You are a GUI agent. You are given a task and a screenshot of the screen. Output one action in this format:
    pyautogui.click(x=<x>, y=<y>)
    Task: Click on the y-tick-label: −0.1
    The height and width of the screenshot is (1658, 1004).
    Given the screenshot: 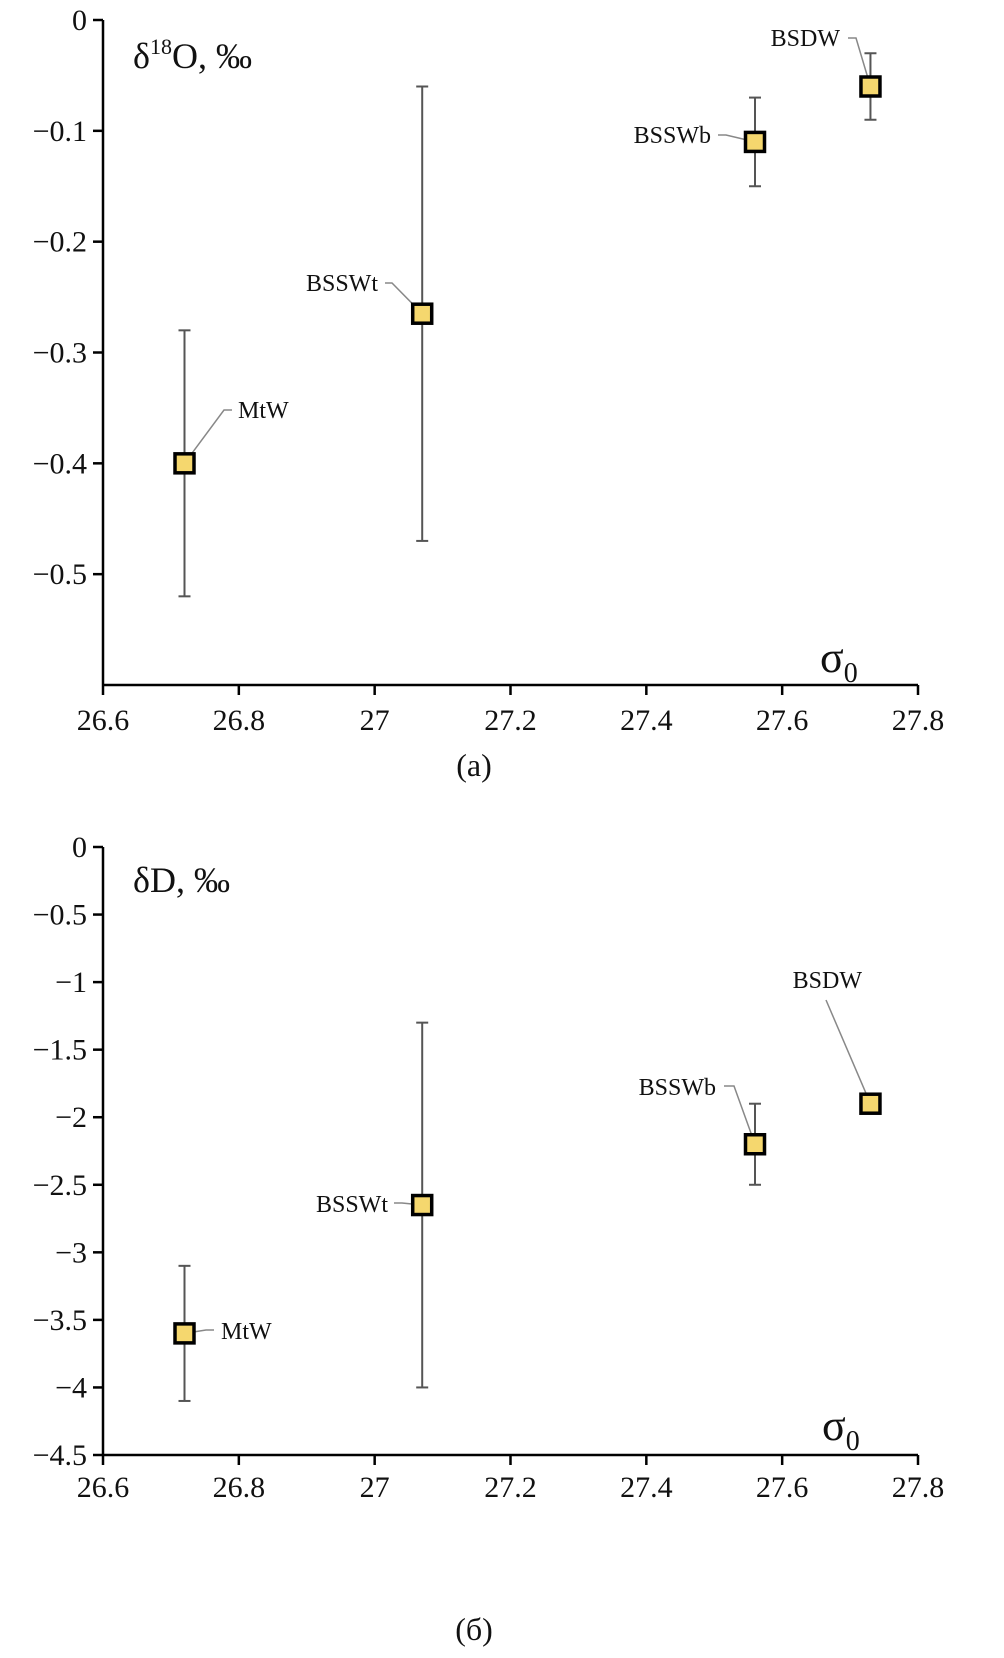 What is the action you would take?
    pyautogui.click(x=60, y=131)
    